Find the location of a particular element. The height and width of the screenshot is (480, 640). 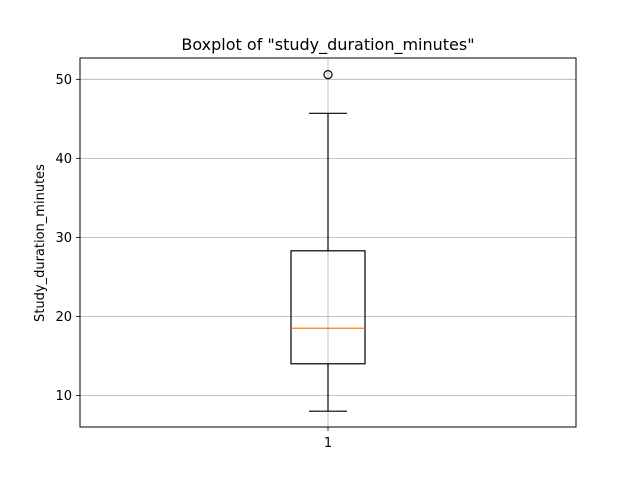

x-tick-label: 1 is located at coordinates (328, 443).